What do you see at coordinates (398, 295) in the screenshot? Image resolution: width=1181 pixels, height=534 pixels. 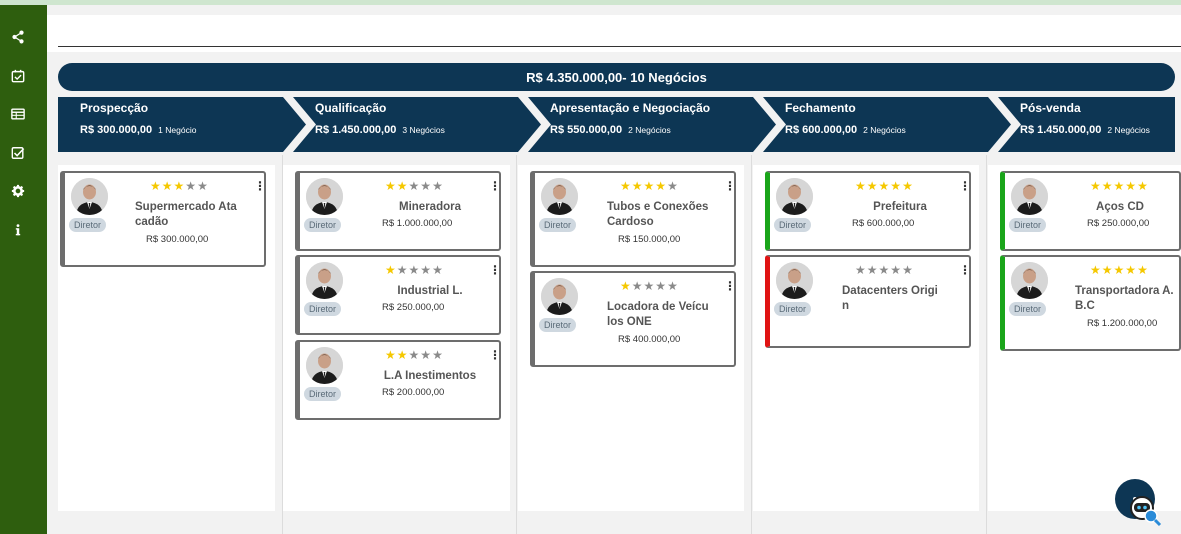 I see `deal-card: Diretor ★★★★★ ⋮ Industrial L. R$ 250.000,00` at bounding box center [398, 295].